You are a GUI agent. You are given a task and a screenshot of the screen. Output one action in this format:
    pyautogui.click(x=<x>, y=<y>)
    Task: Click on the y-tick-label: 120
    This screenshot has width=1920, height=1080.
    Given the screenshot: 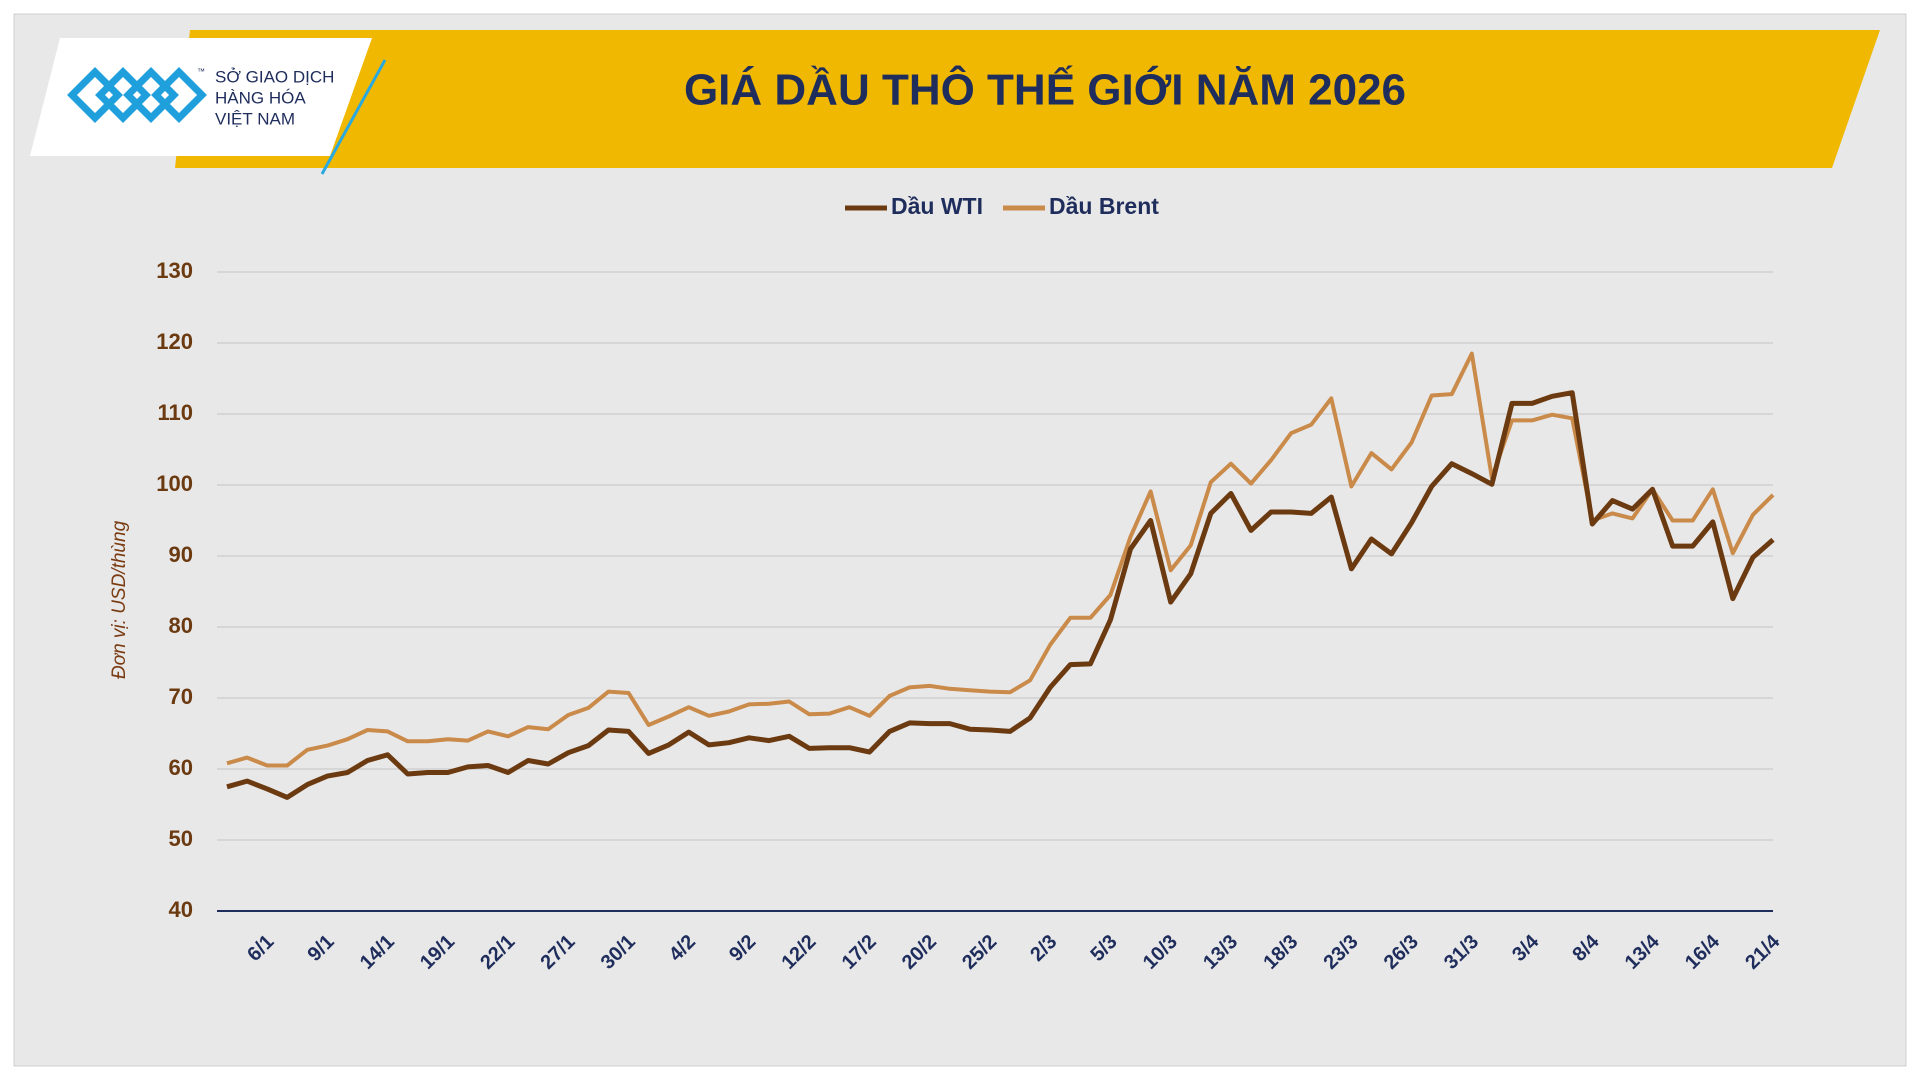 What is the action you would take?
    pyautogui.click(x=174, y=341)
    